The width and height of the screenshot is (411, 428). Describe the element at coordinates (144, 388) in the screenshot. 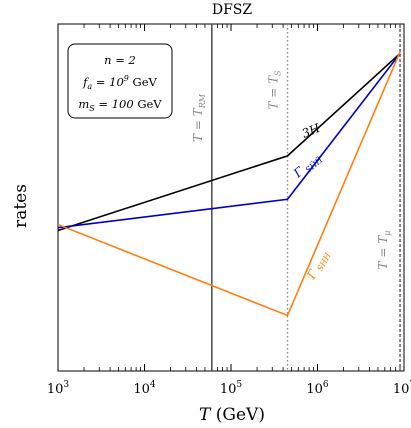

I see `x-tick-label: 104` at that location.